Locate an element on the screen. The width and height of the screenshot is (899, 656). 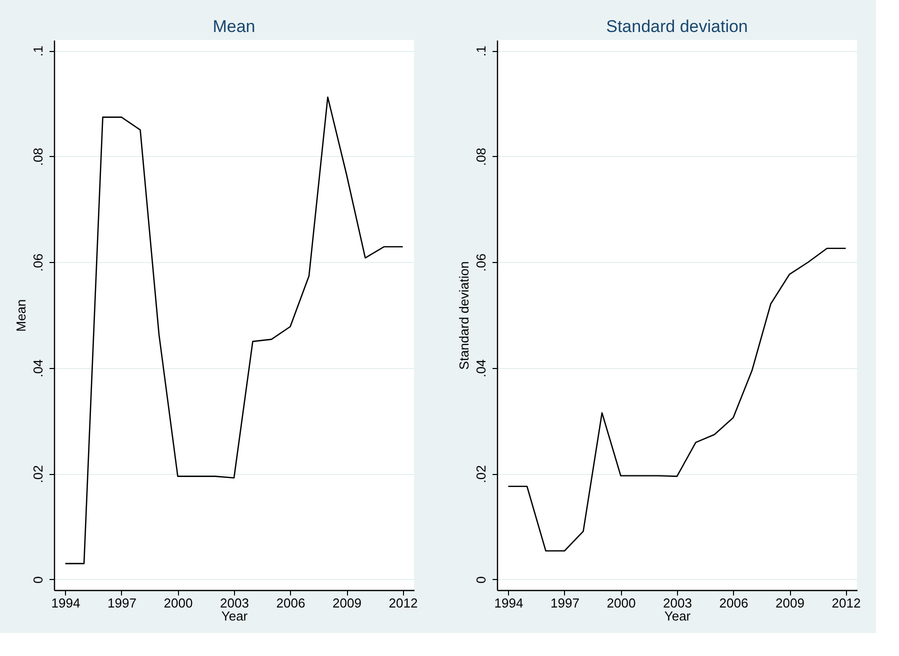
y-axis-title: Mean is located at coordinates (21, 315).